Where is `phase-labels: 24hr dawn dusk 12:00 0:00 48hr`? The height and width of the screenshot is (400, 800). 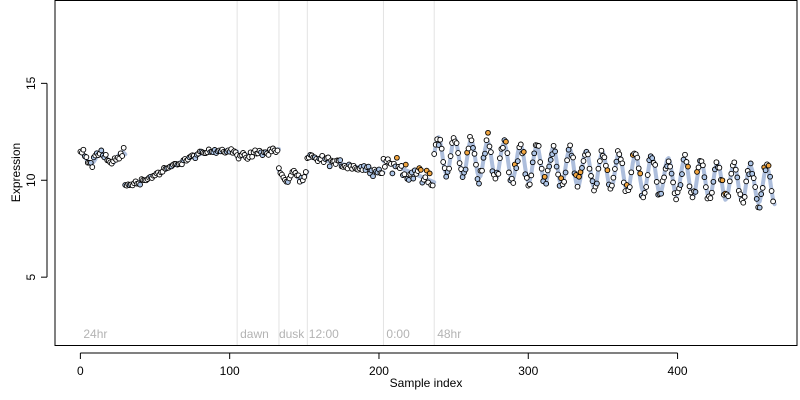
phase-labels: 24hr dawn dusk 12:00 0:00 48hr is located at coordinates (272, 334).